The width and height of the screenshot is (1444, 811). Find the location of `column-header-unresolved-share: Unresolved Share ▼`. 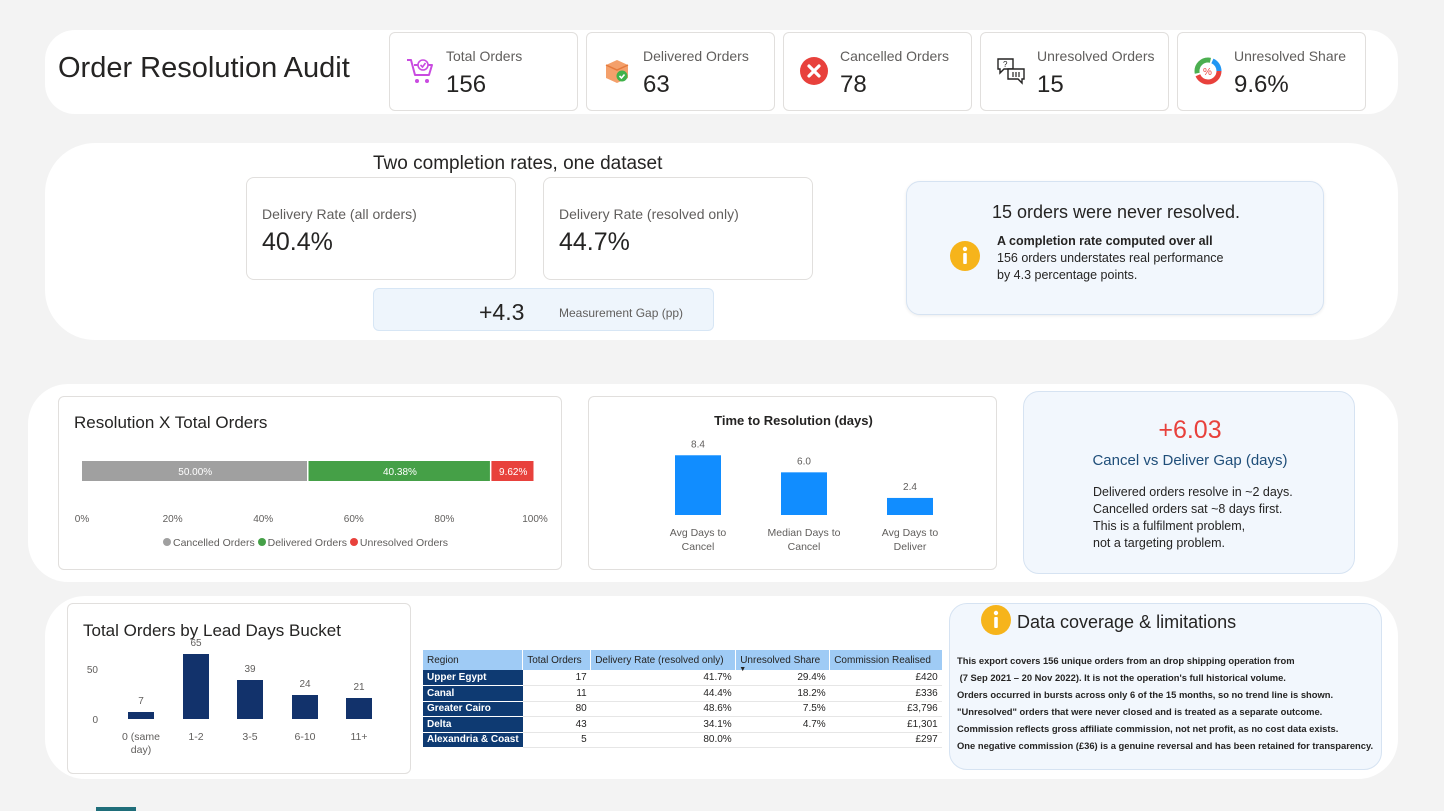

column-header-unresolved-share: Unresolved Share ▼ is located at coordinates (783, 661).